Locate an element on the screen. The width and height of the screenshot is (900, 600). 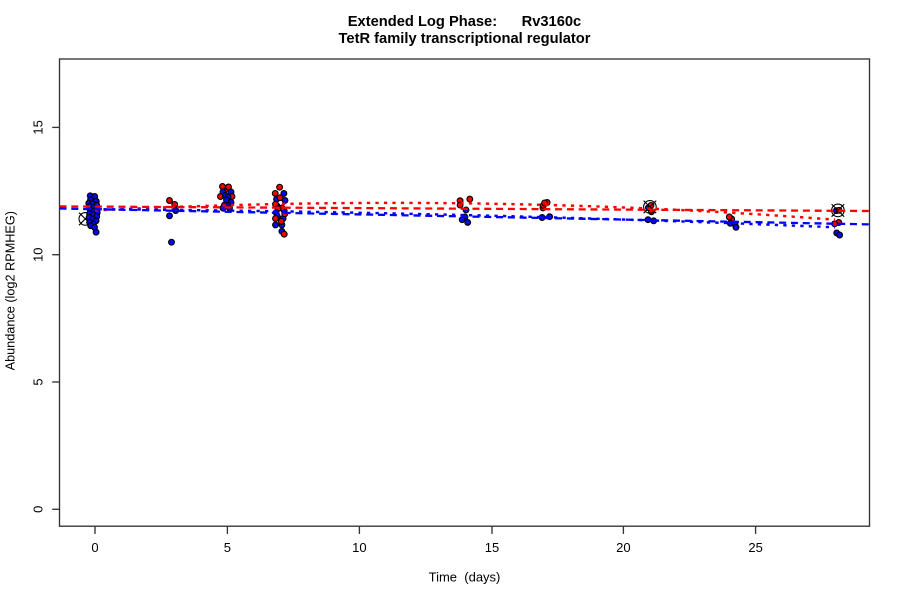
svg-text: 25 is located at coordinates (755, 547).